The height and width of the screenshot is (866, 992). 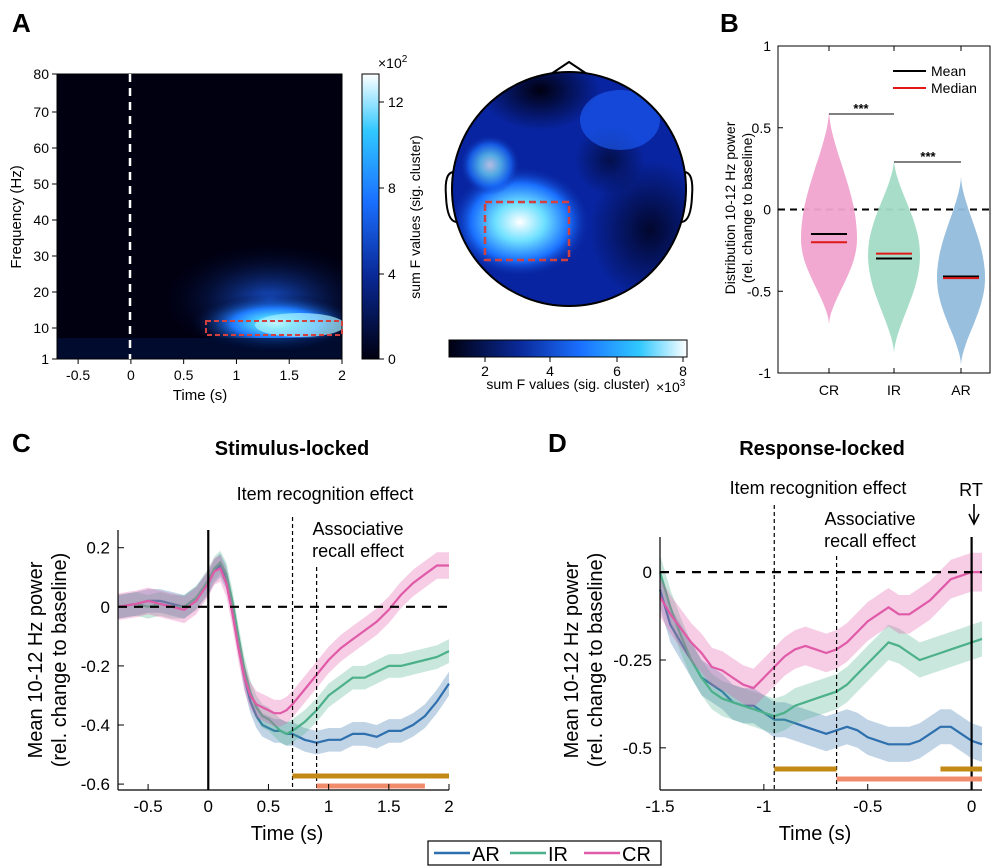 What do you see at coordinates (558, 855) in the screenshot?
I see `legend-ir-label: IR` at bounding box center [558, 855].